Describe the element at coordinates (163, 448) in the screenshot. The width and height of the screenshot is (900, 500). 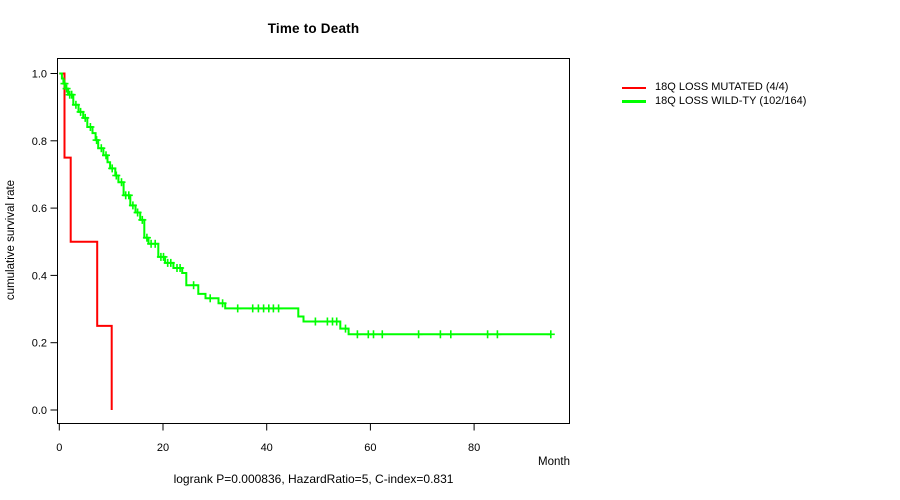
I see `svg-text: 20` at that location.